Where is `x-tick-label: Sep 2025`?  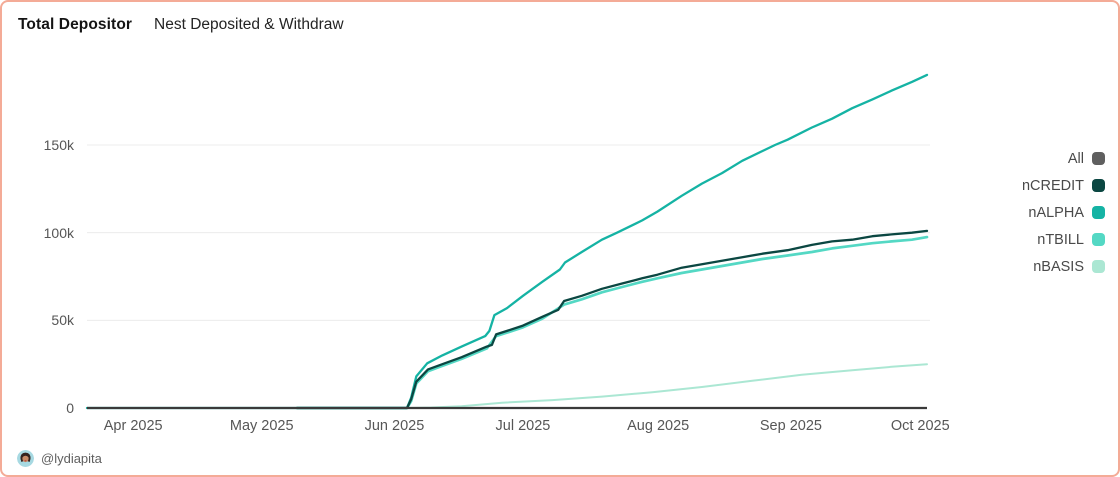
x-tick-label: Sep 2025 is located at coordinates (790, 426).